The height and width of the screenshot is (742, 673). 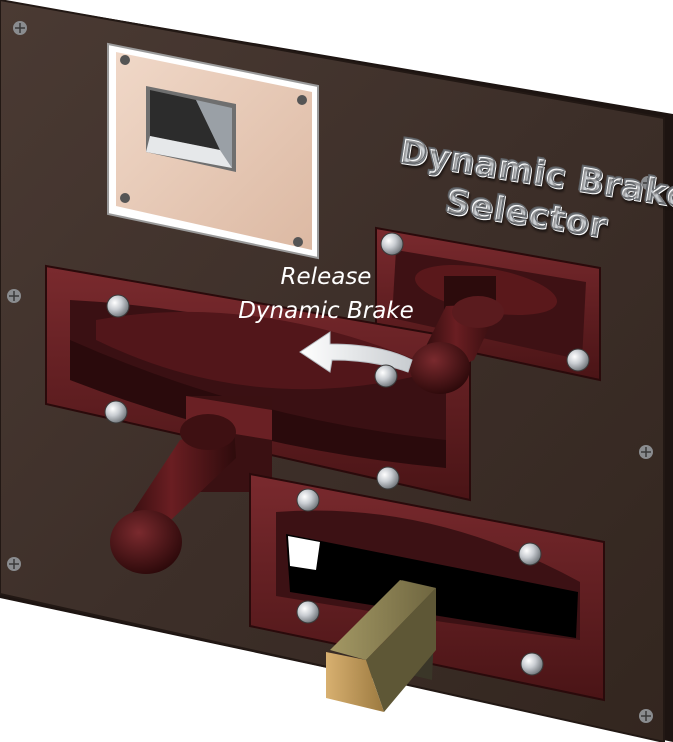 I want to click on selector-handle, so click(x=457, y=345).